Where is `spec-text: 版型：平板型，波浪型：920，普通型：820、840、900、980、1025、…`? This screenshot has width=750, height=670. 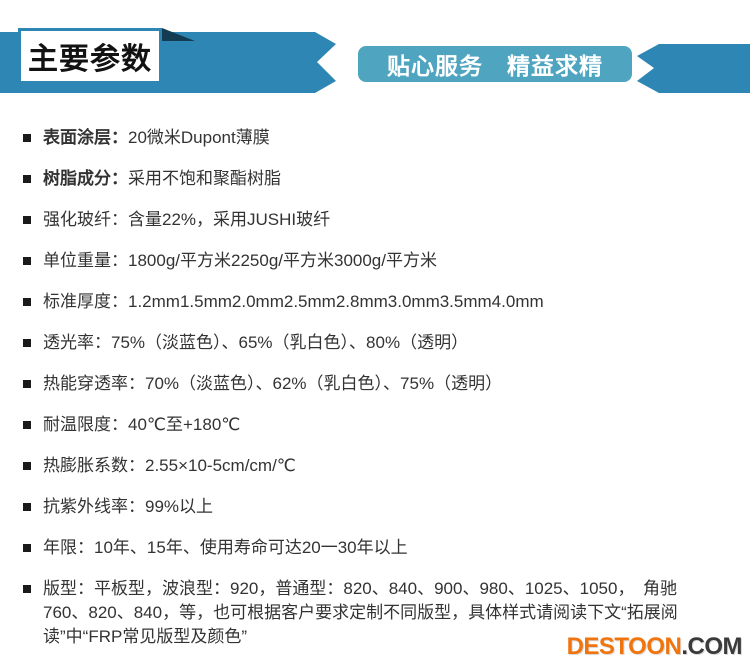
spec-text: 版型：平板型，波浪型：920，普通型：820、840、900、980、1025、… is located at coordinates (377, 613).